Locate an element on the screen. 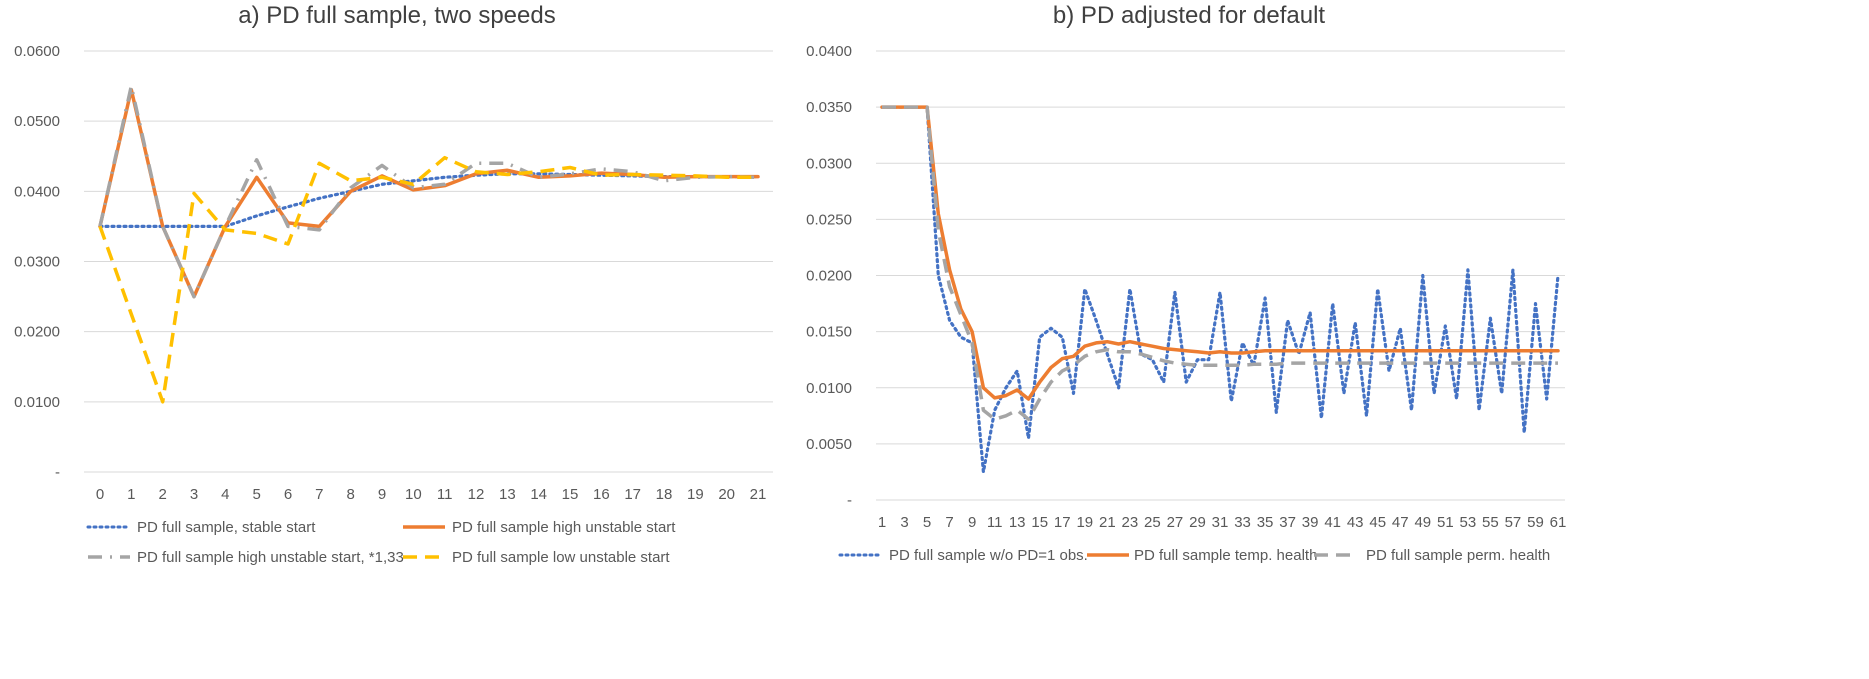 The width and height of the screenshot is (1869, 679). chart-a-y-axis: - 0.0100 0.0200 0.0300 0.0400 0.0500 0.0600 is located at coordinates (37, 262).